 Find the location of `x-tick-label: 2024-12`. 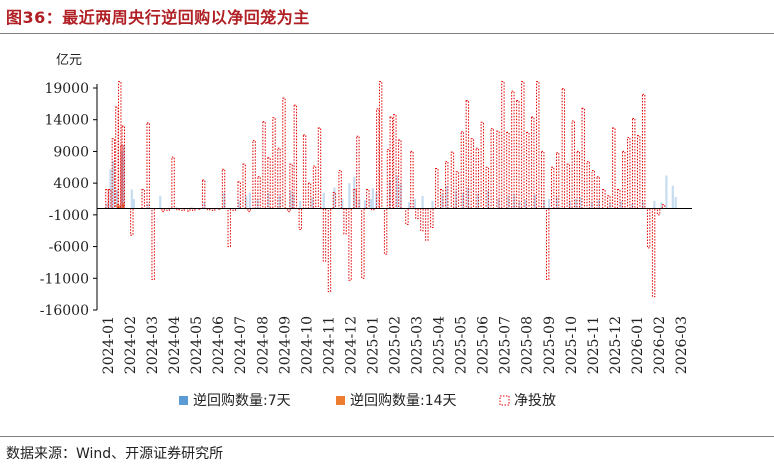

x-tick-label: 2024-12 is located at coordinates (351, 345).